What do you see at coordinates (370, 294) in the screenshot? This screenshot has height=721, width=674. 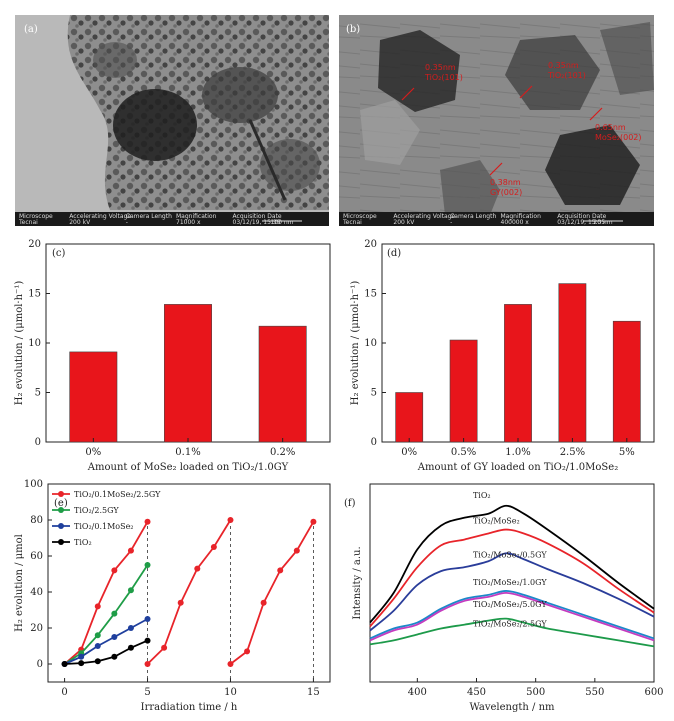 I see `y-tick-label: 15` at bounding box center [370, 294].